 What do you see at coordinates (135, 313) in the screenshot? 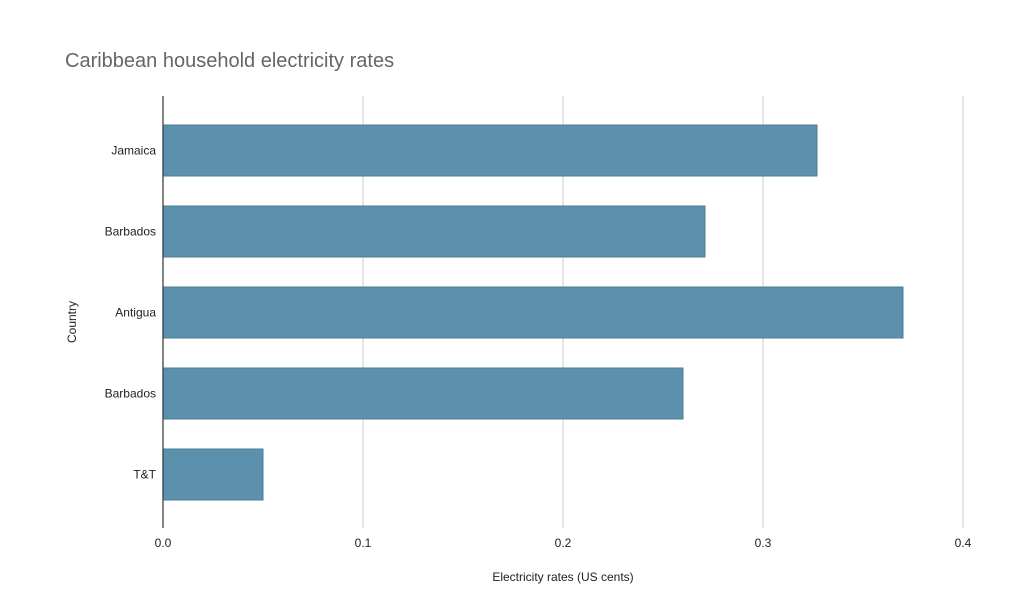
I see `y-tick-label: Antigua` at bounding box center [135, 313].